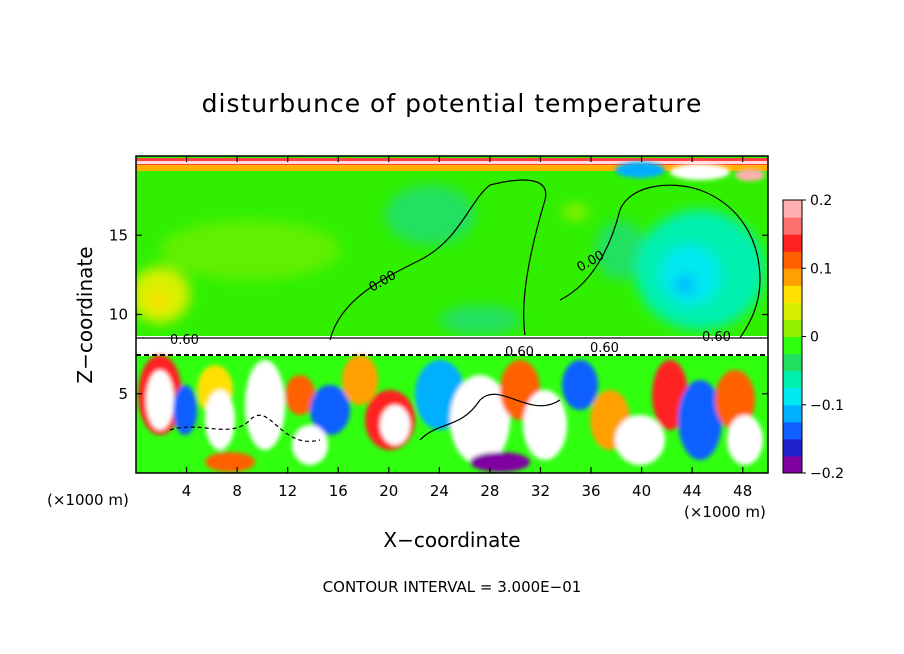 Image resolution: width=904 pixels, height=654 pixels. Describe the element at coordinates (287, 491) in the screenshot. I see `x-tick-label: 12` at that location.